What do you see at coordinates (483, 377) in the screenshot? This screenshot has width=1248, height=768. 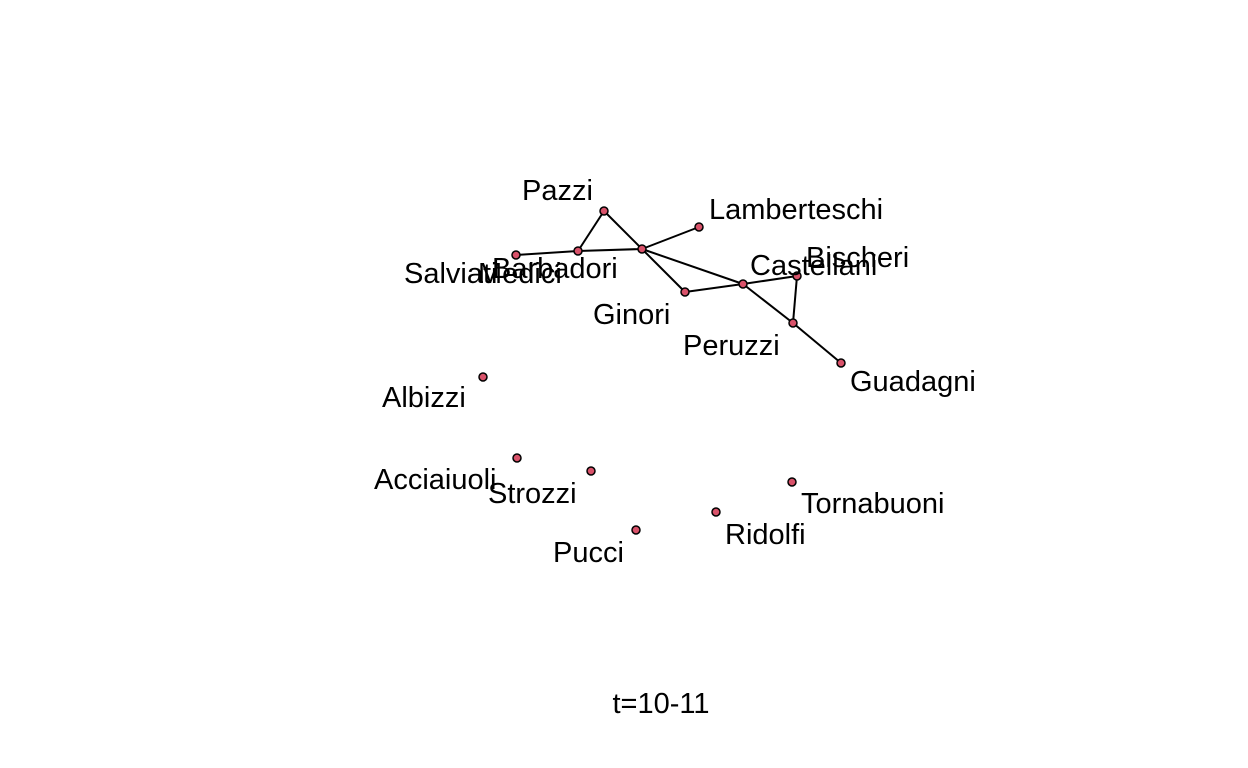 I see `node-albizzi` at bounding box center [483, 377].